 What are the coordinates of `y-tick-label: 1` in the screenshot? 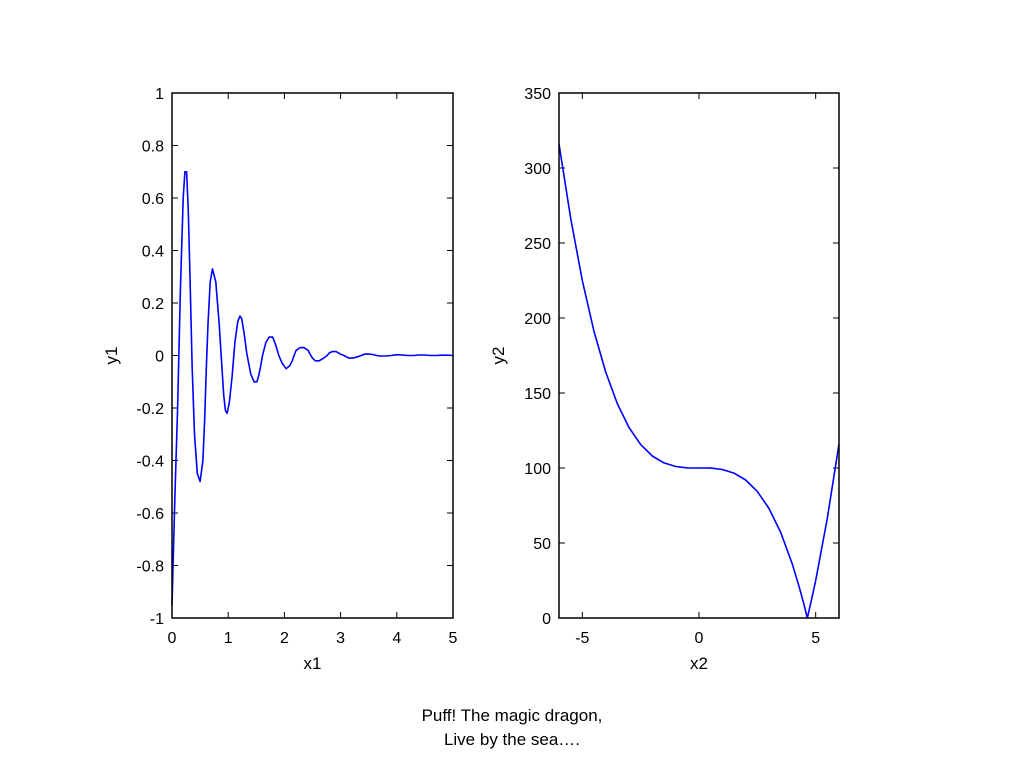 It's located at (159, 94).